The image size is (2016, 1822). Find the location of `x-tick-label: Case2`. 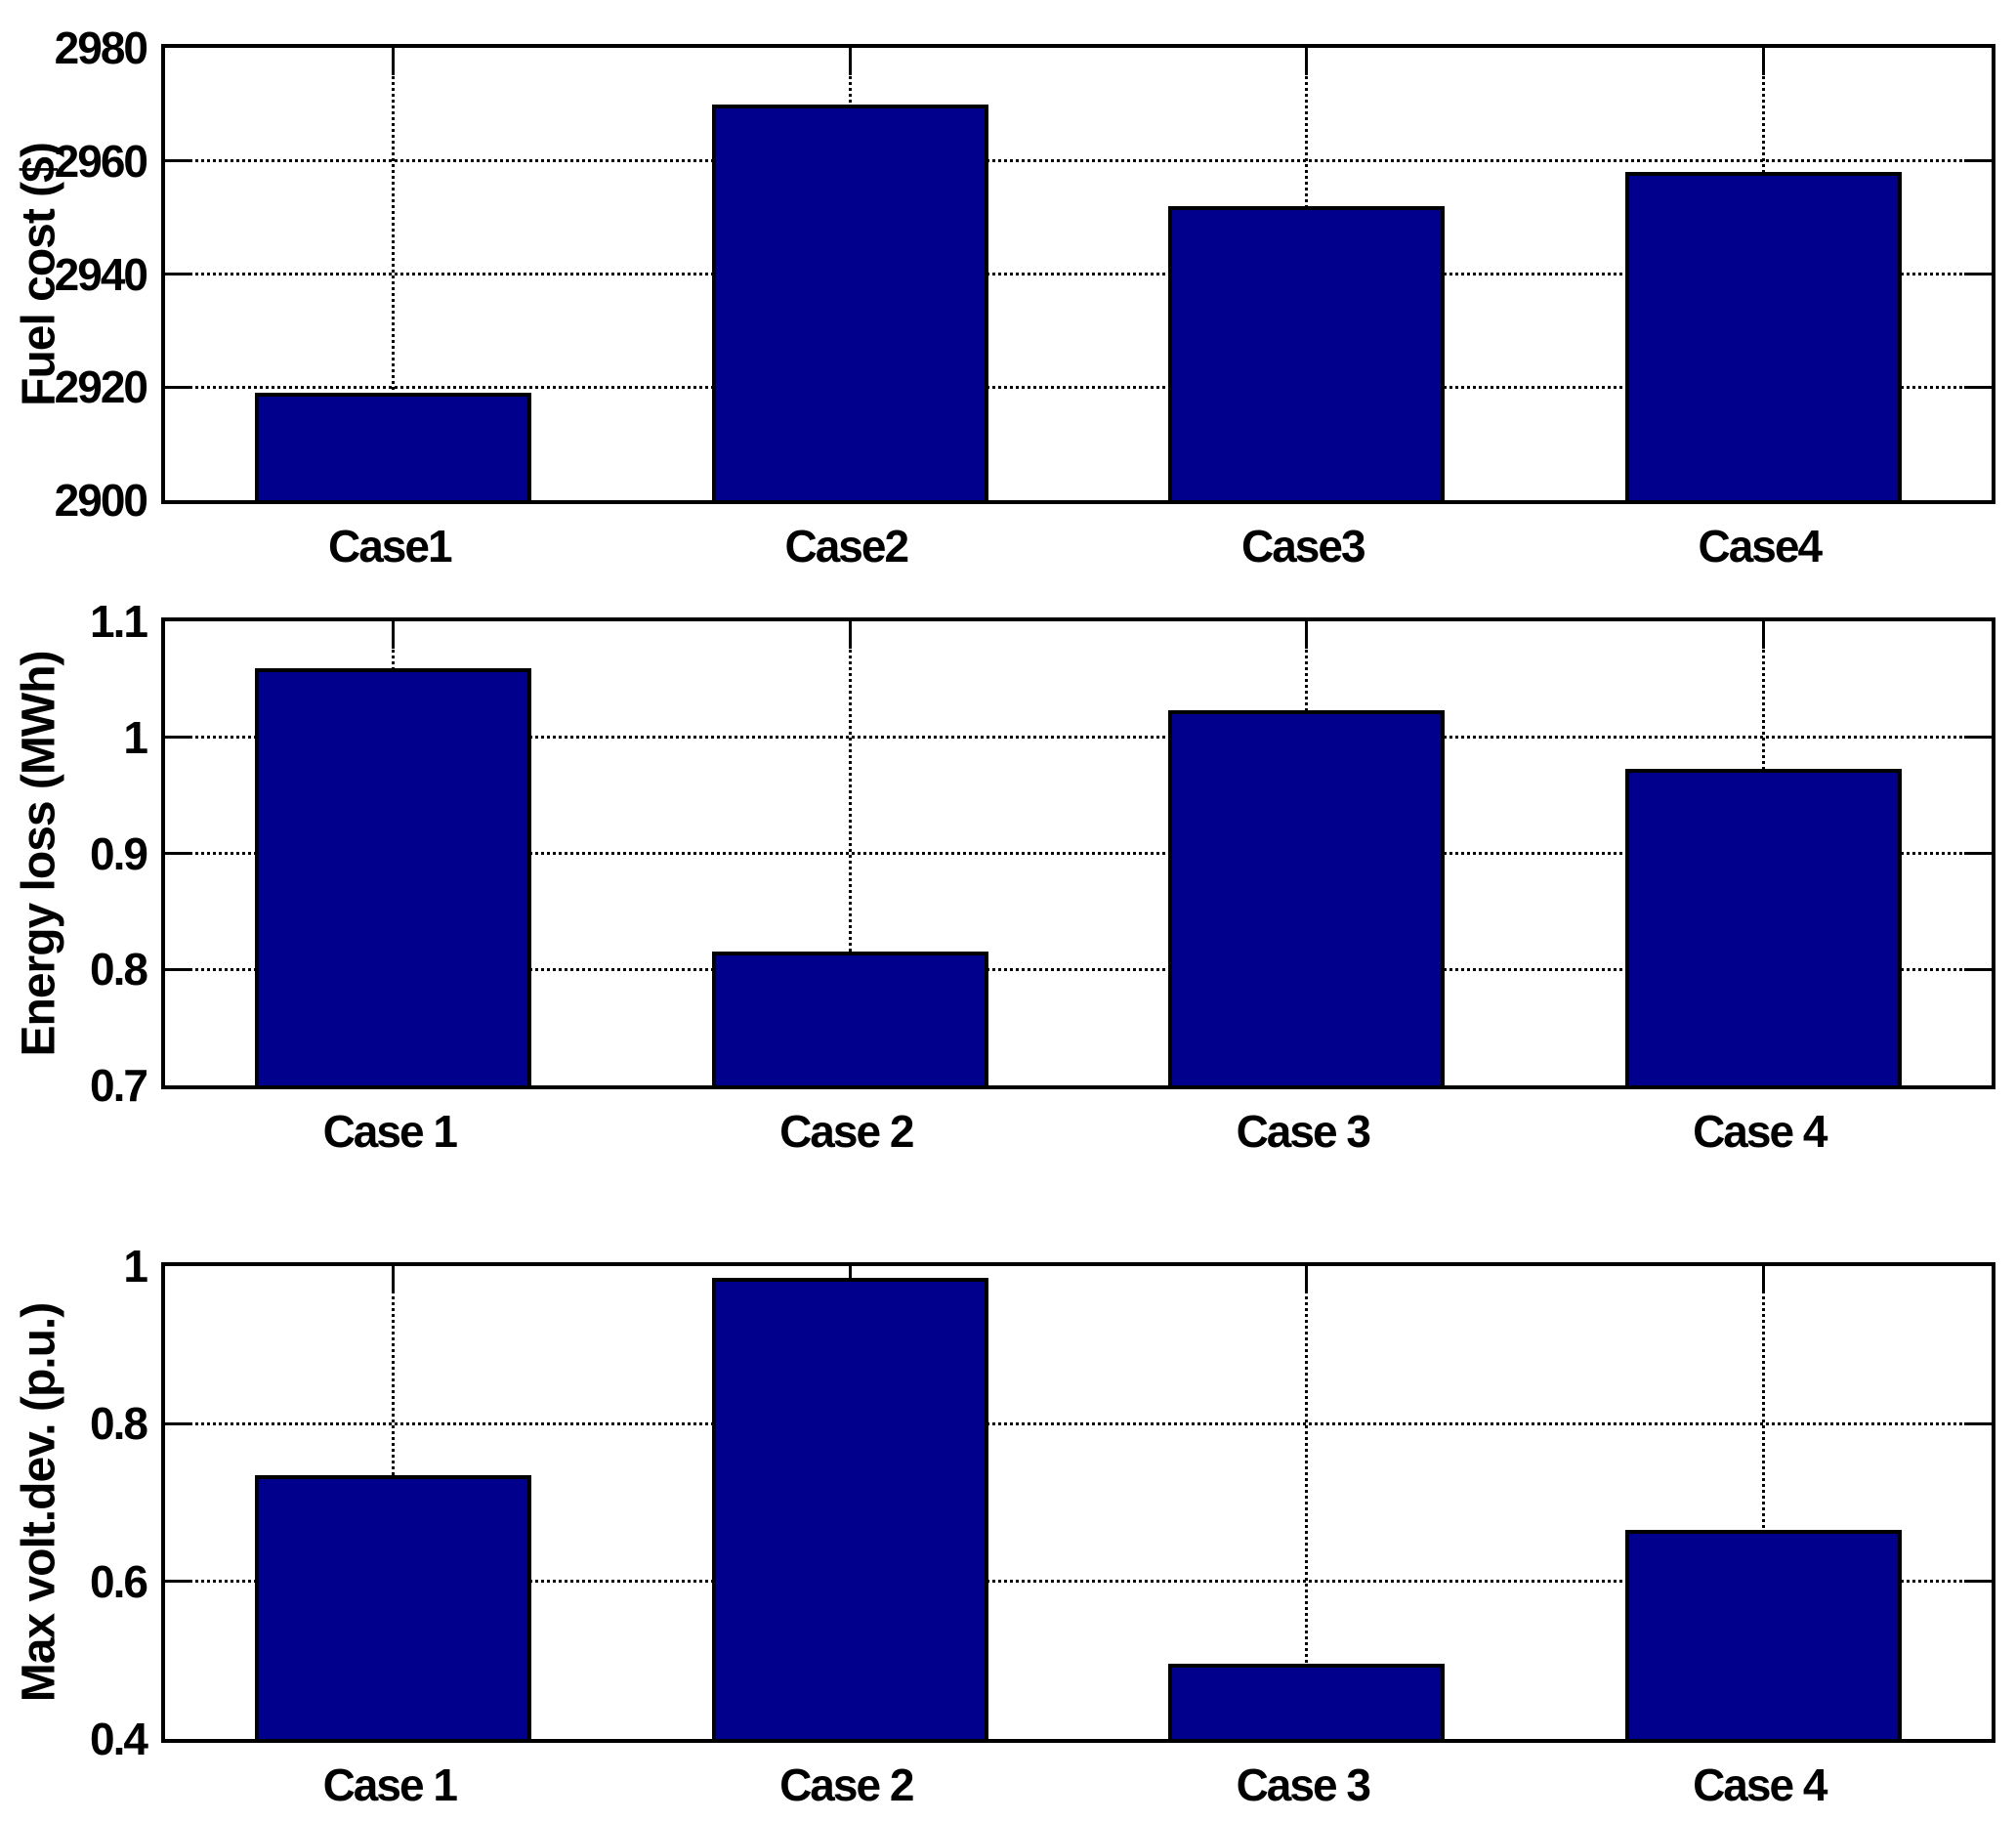

x-tick-label: Case2 is located at coordinates (846, 546).